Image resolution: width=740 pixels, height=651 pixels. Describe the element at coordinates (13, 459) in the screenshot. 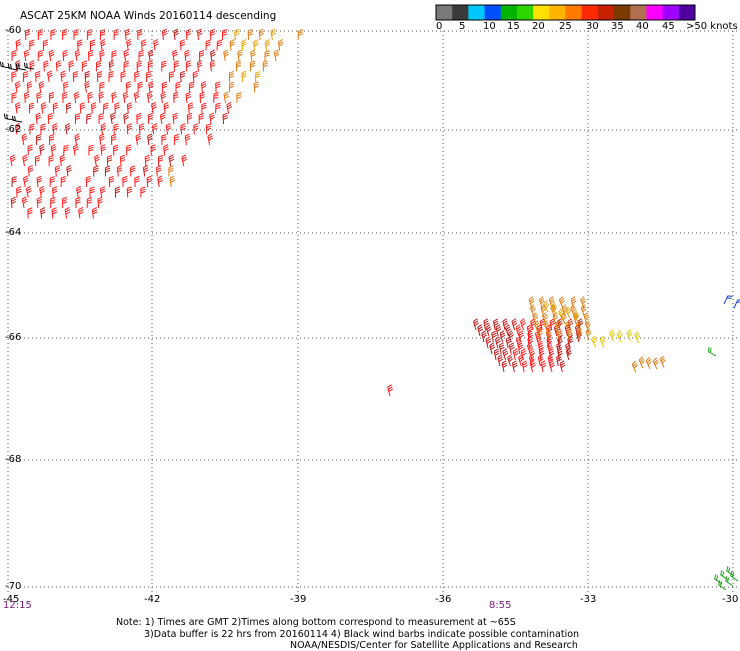

I see `lat-label: -68` at that location.